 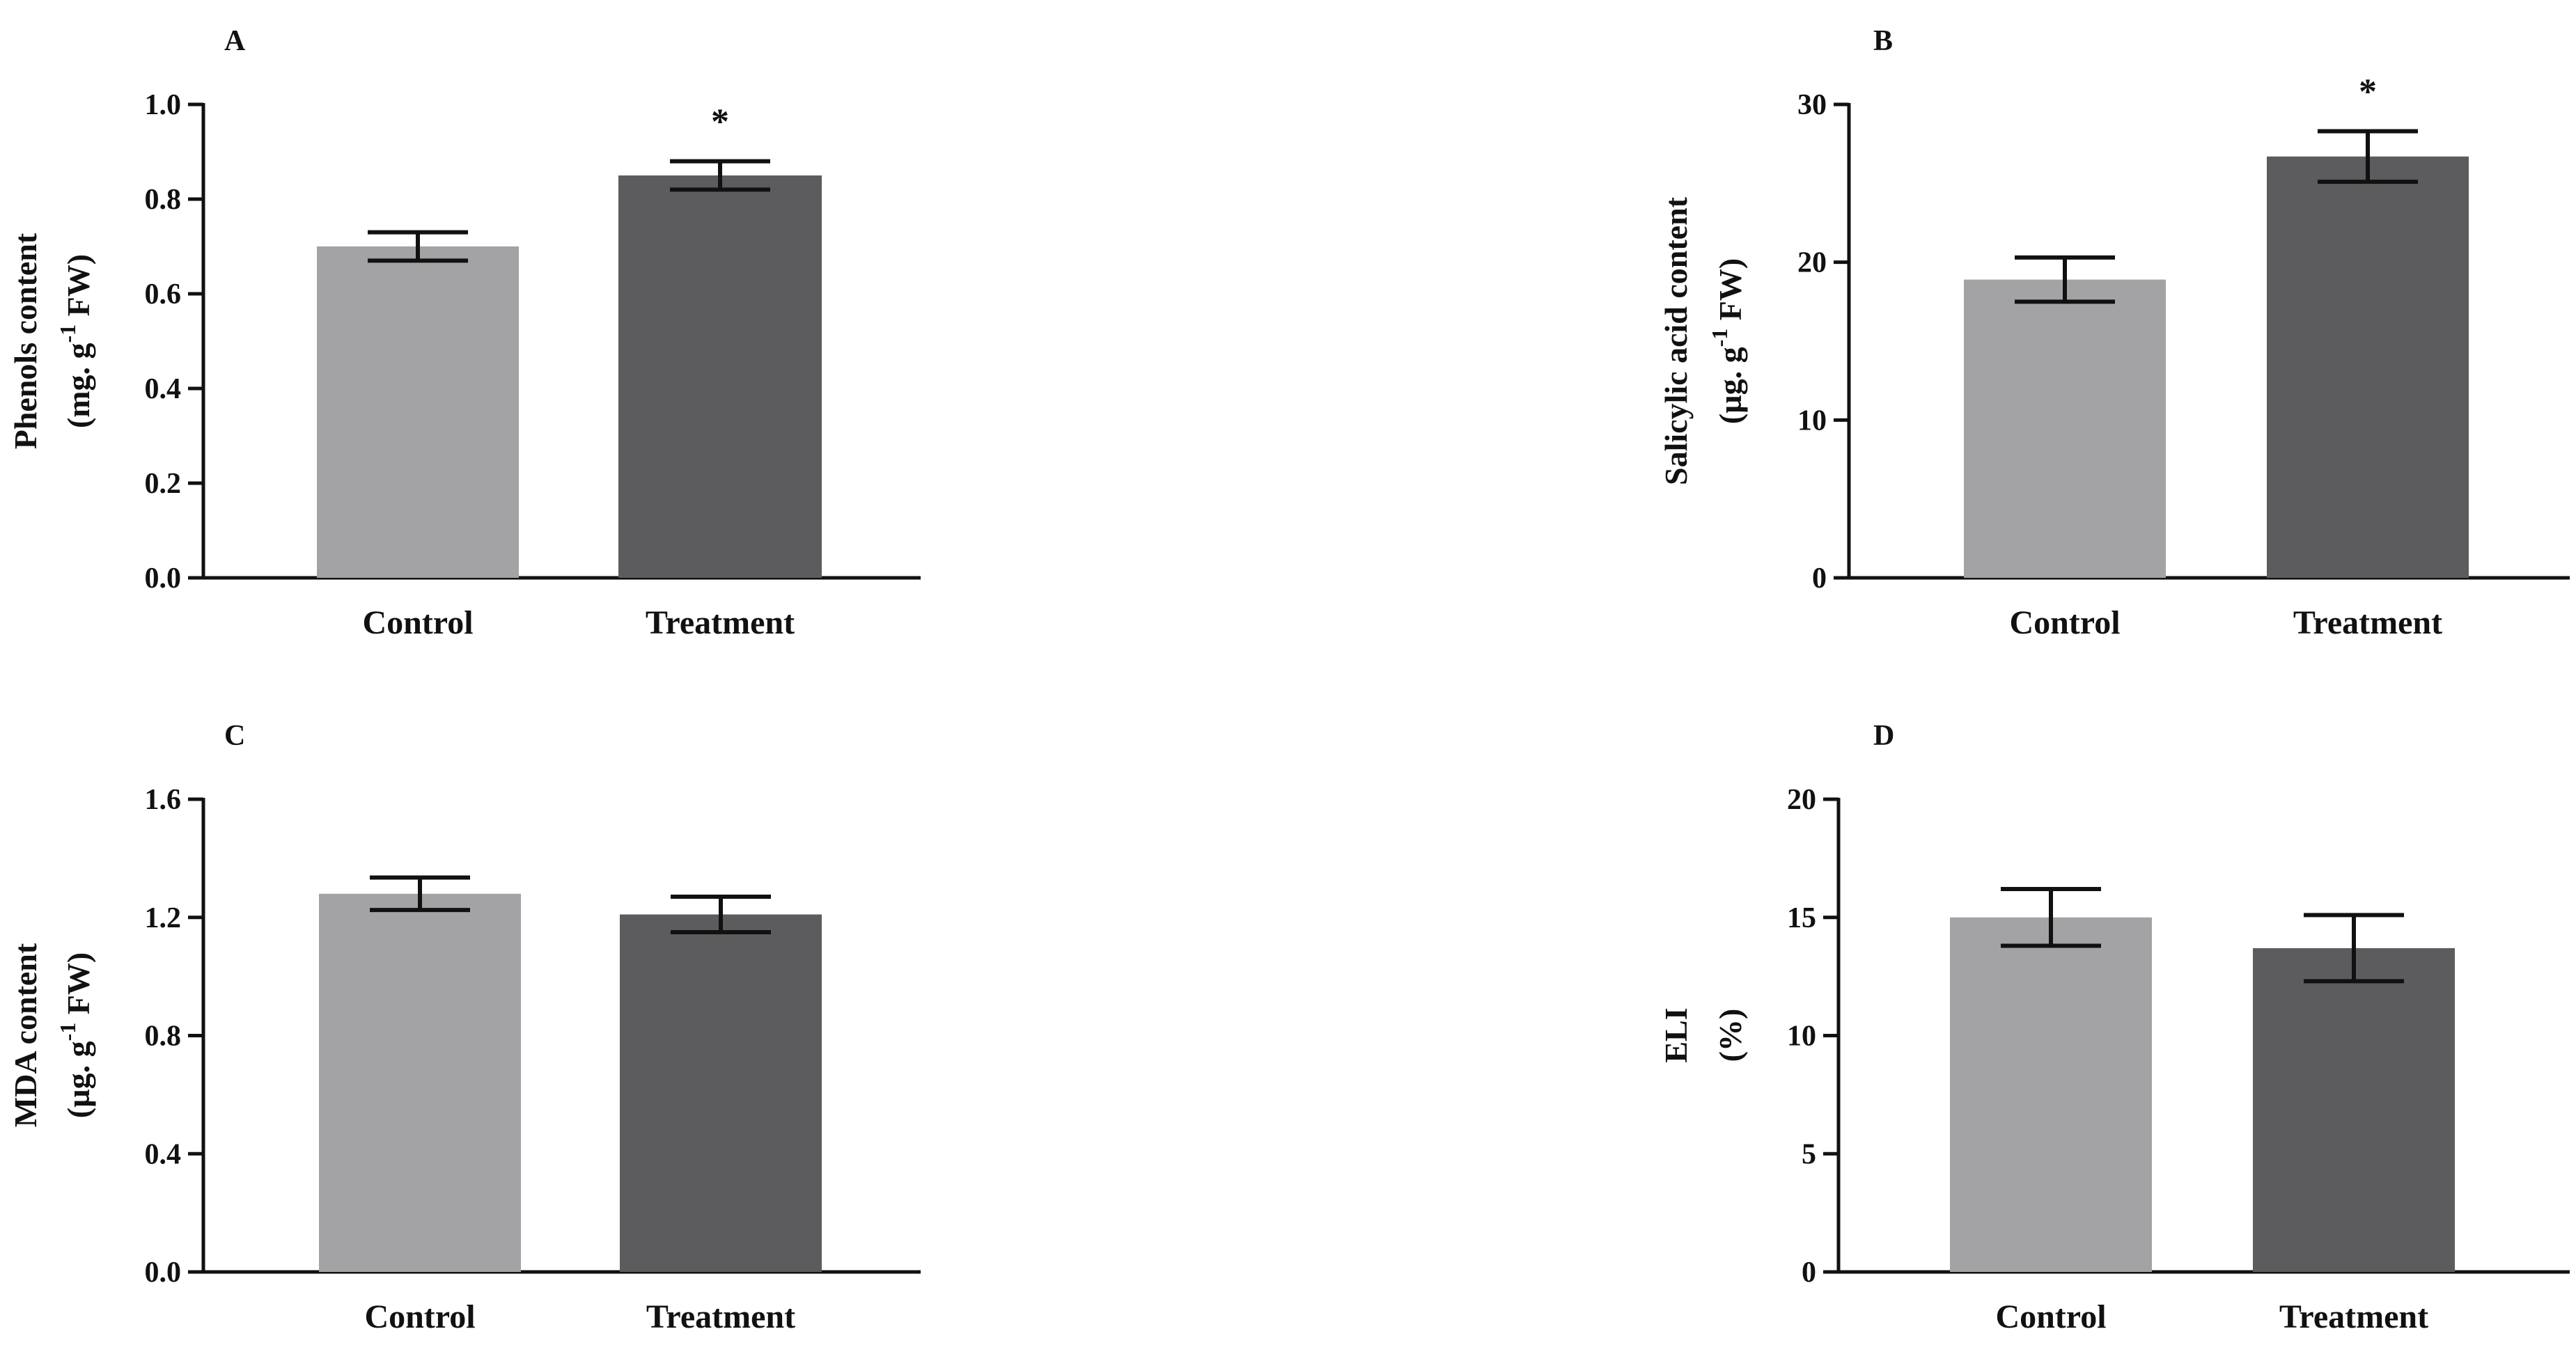 What do you see at coordinates (1812, 105) in the screenshot?
I see `y-tick-label: 30` at bounding box center [1812, 105].